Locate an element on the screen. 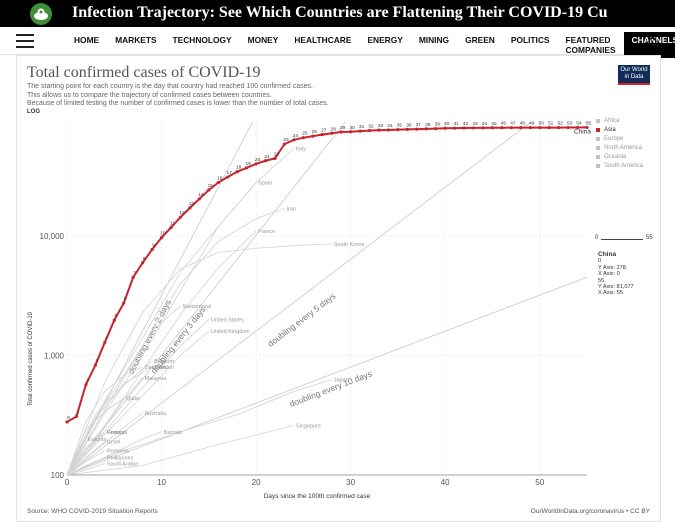 The image size is (675, 522). nav-item-politics: POLITICS is located at coordinates (530, 40).